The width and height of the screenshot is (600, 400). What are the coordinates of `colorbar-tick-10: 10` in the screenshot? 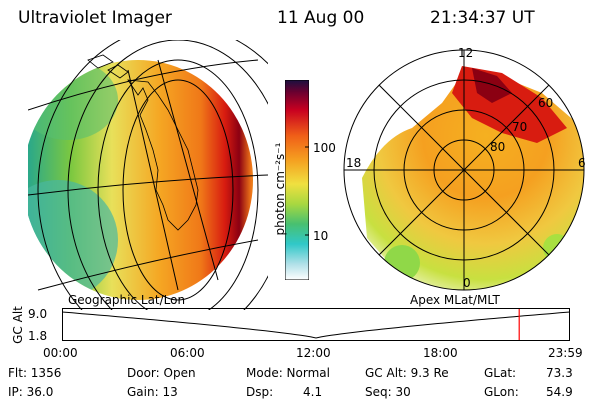 It's located at (321, 236).